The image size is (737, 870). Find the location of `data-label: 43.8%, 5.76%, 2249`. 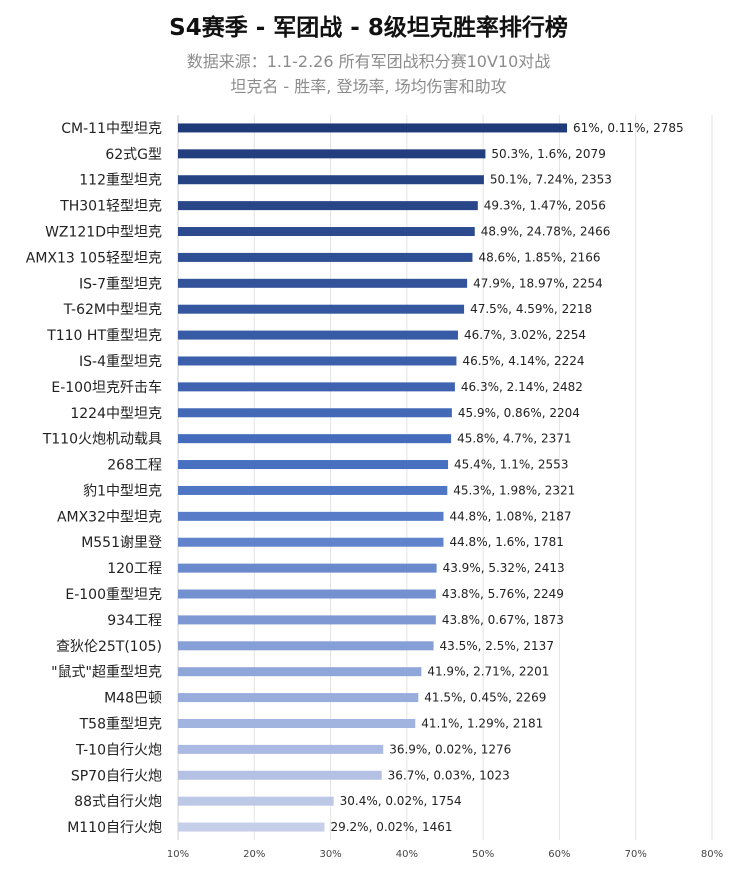

data-label: 43.8%, 5.76%, 2249 is located at coordinates (503, 594).